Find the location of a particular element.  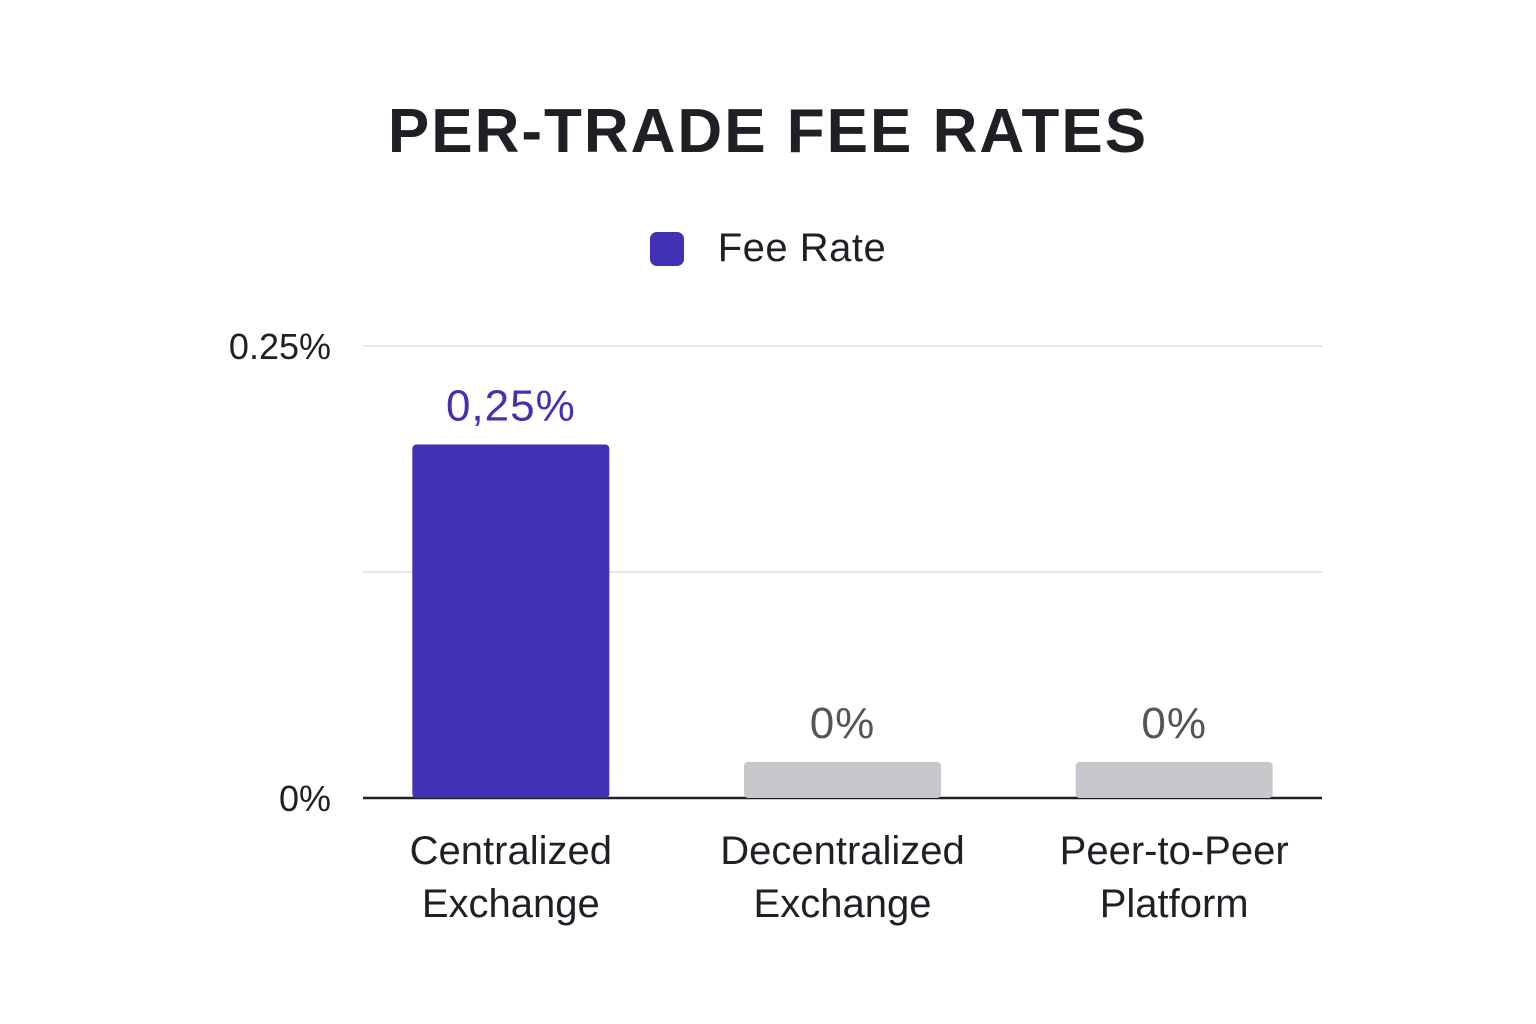

data-label: 0,25% is located at coordinates (511, 406).